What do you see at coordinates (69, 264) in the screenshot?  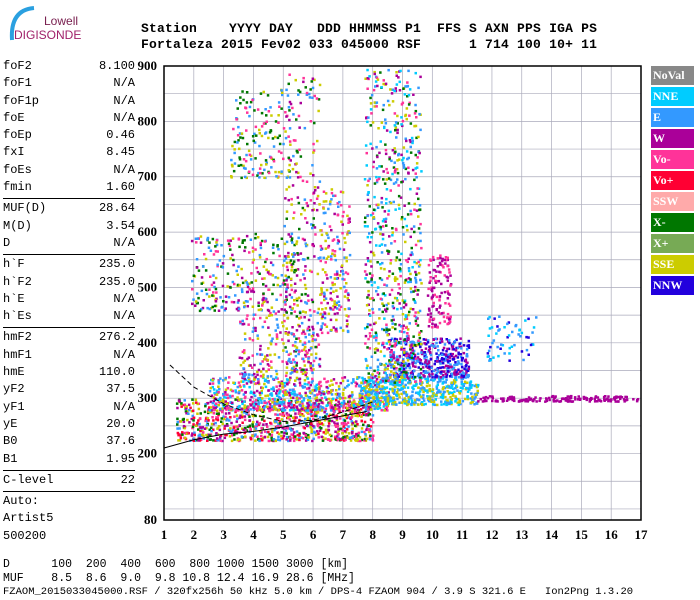 I see `param-row: h`F 235.0` at bounding box center [69, 264].